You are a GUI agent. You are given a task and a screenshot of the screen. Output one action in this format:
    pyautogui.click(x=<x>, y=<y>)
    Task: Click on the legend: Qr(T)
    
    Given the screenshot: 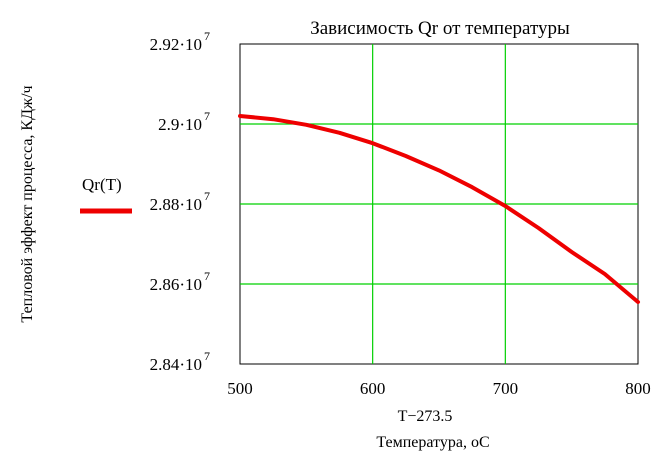 What is the action you would take?
    pyautogui.click(x=106, y=194)
    